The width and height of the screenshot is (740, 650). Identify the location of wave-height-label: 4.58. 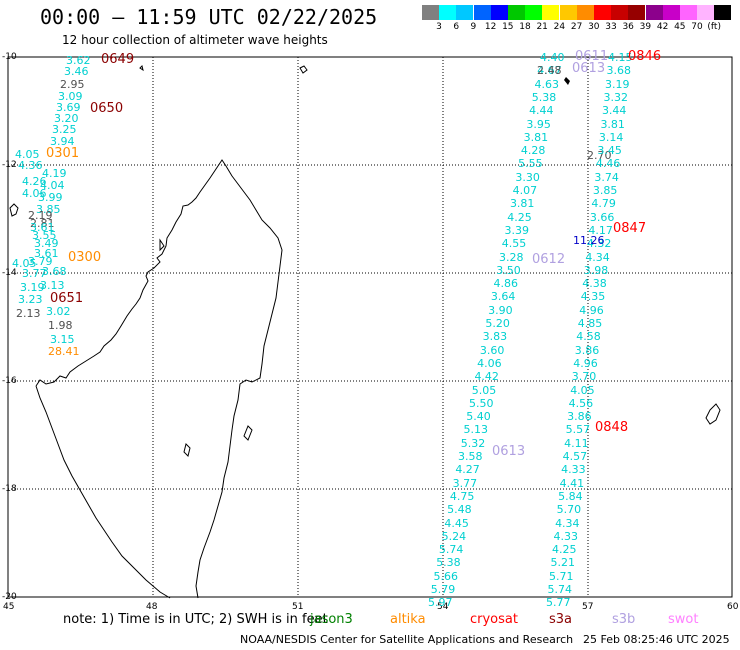
(588, 337).